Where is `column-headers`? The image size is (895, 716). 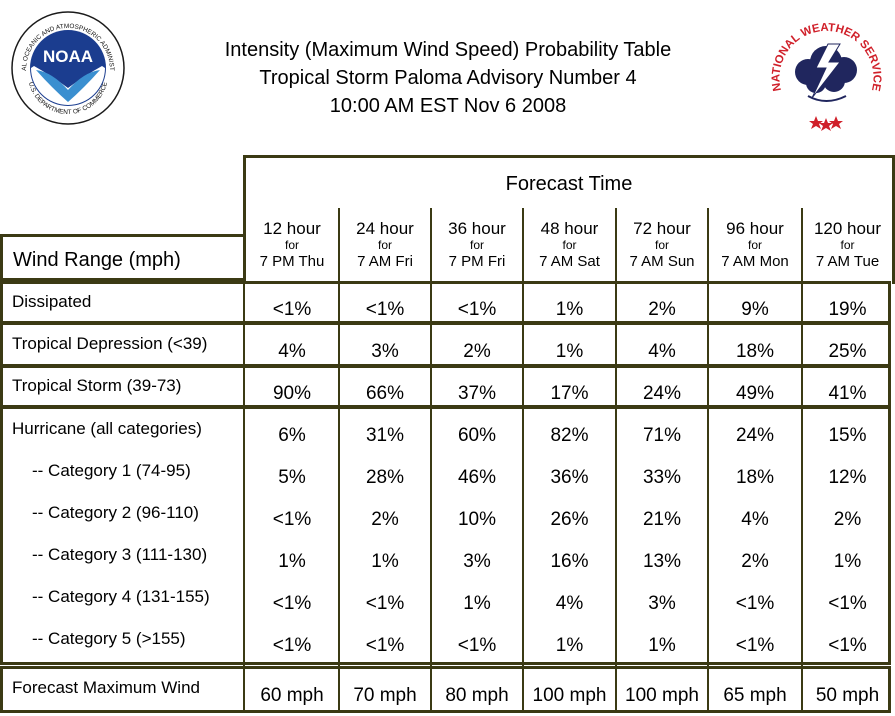 column-headers is located at coordinates (569, 244).